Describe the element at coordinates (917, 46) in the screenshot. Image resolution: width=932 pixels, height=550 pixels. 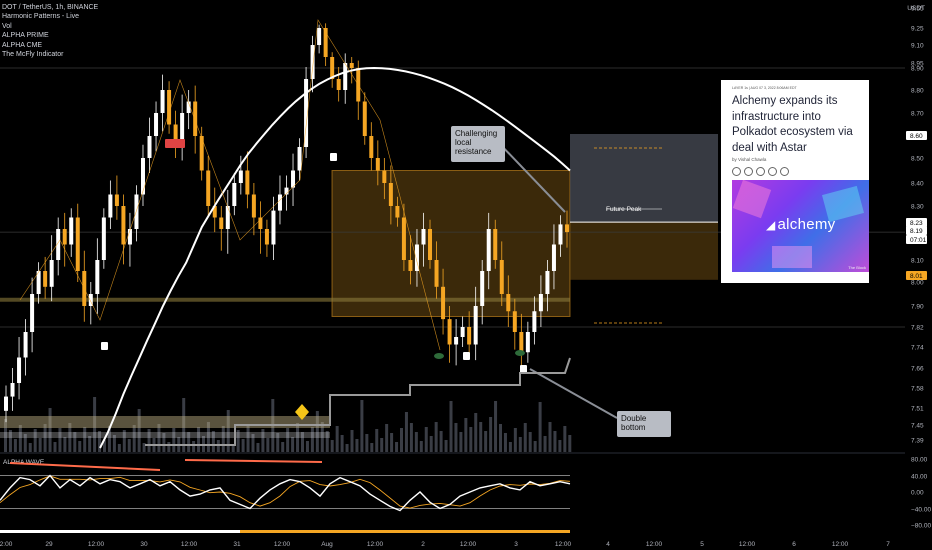
I see `price-tick-label: 9.10` at that location.